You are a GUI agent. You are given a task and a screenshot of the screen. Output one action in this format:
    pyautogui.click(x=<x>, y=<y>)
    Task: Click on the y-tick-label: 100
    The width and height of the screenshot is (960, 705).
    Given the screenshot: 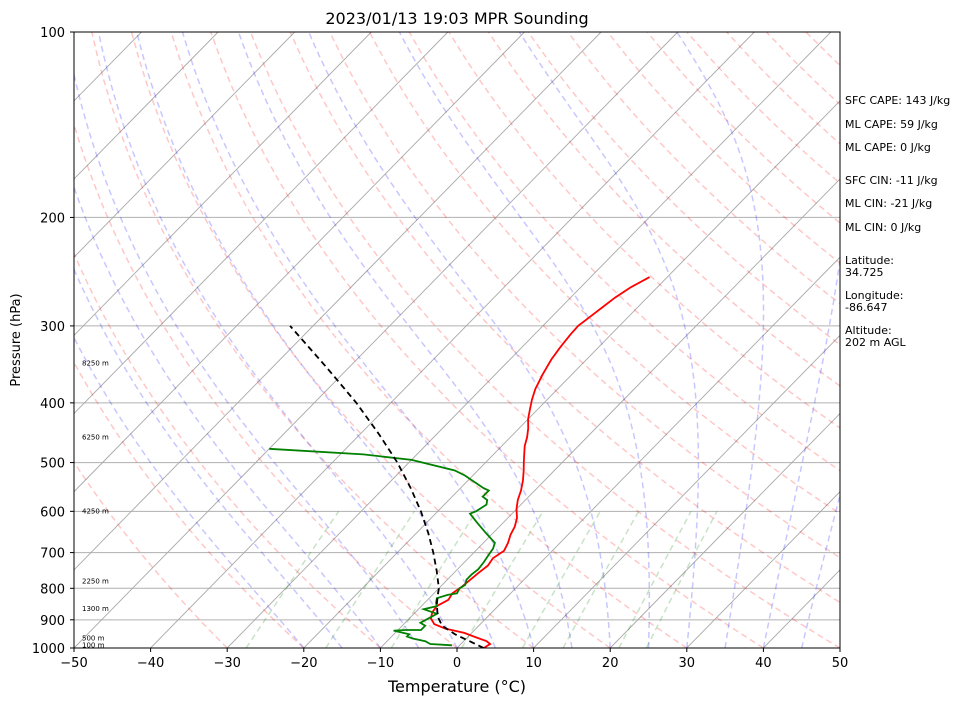 What is the action you would take?
    pyautogui.click(x=52, y=33)
    